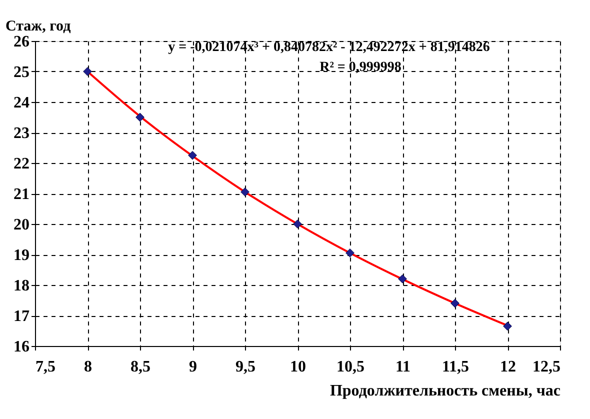 This screenshot has width=590, height=419. What do you see at coordinates (508, 367) in the screenshot?
I see `x-tick-label: 12` at bounding box center [508, 367].